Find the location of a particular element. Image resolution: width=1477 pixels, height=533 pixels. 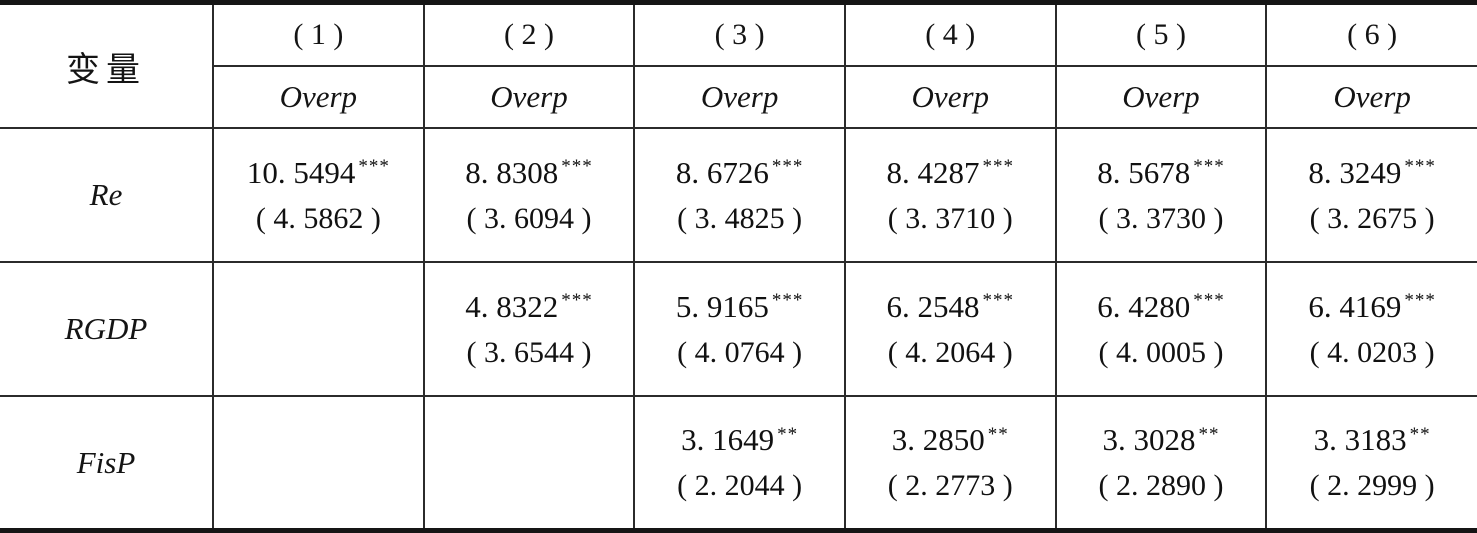

depvar-label-6: Overp is located at coordinates (1371, 97).